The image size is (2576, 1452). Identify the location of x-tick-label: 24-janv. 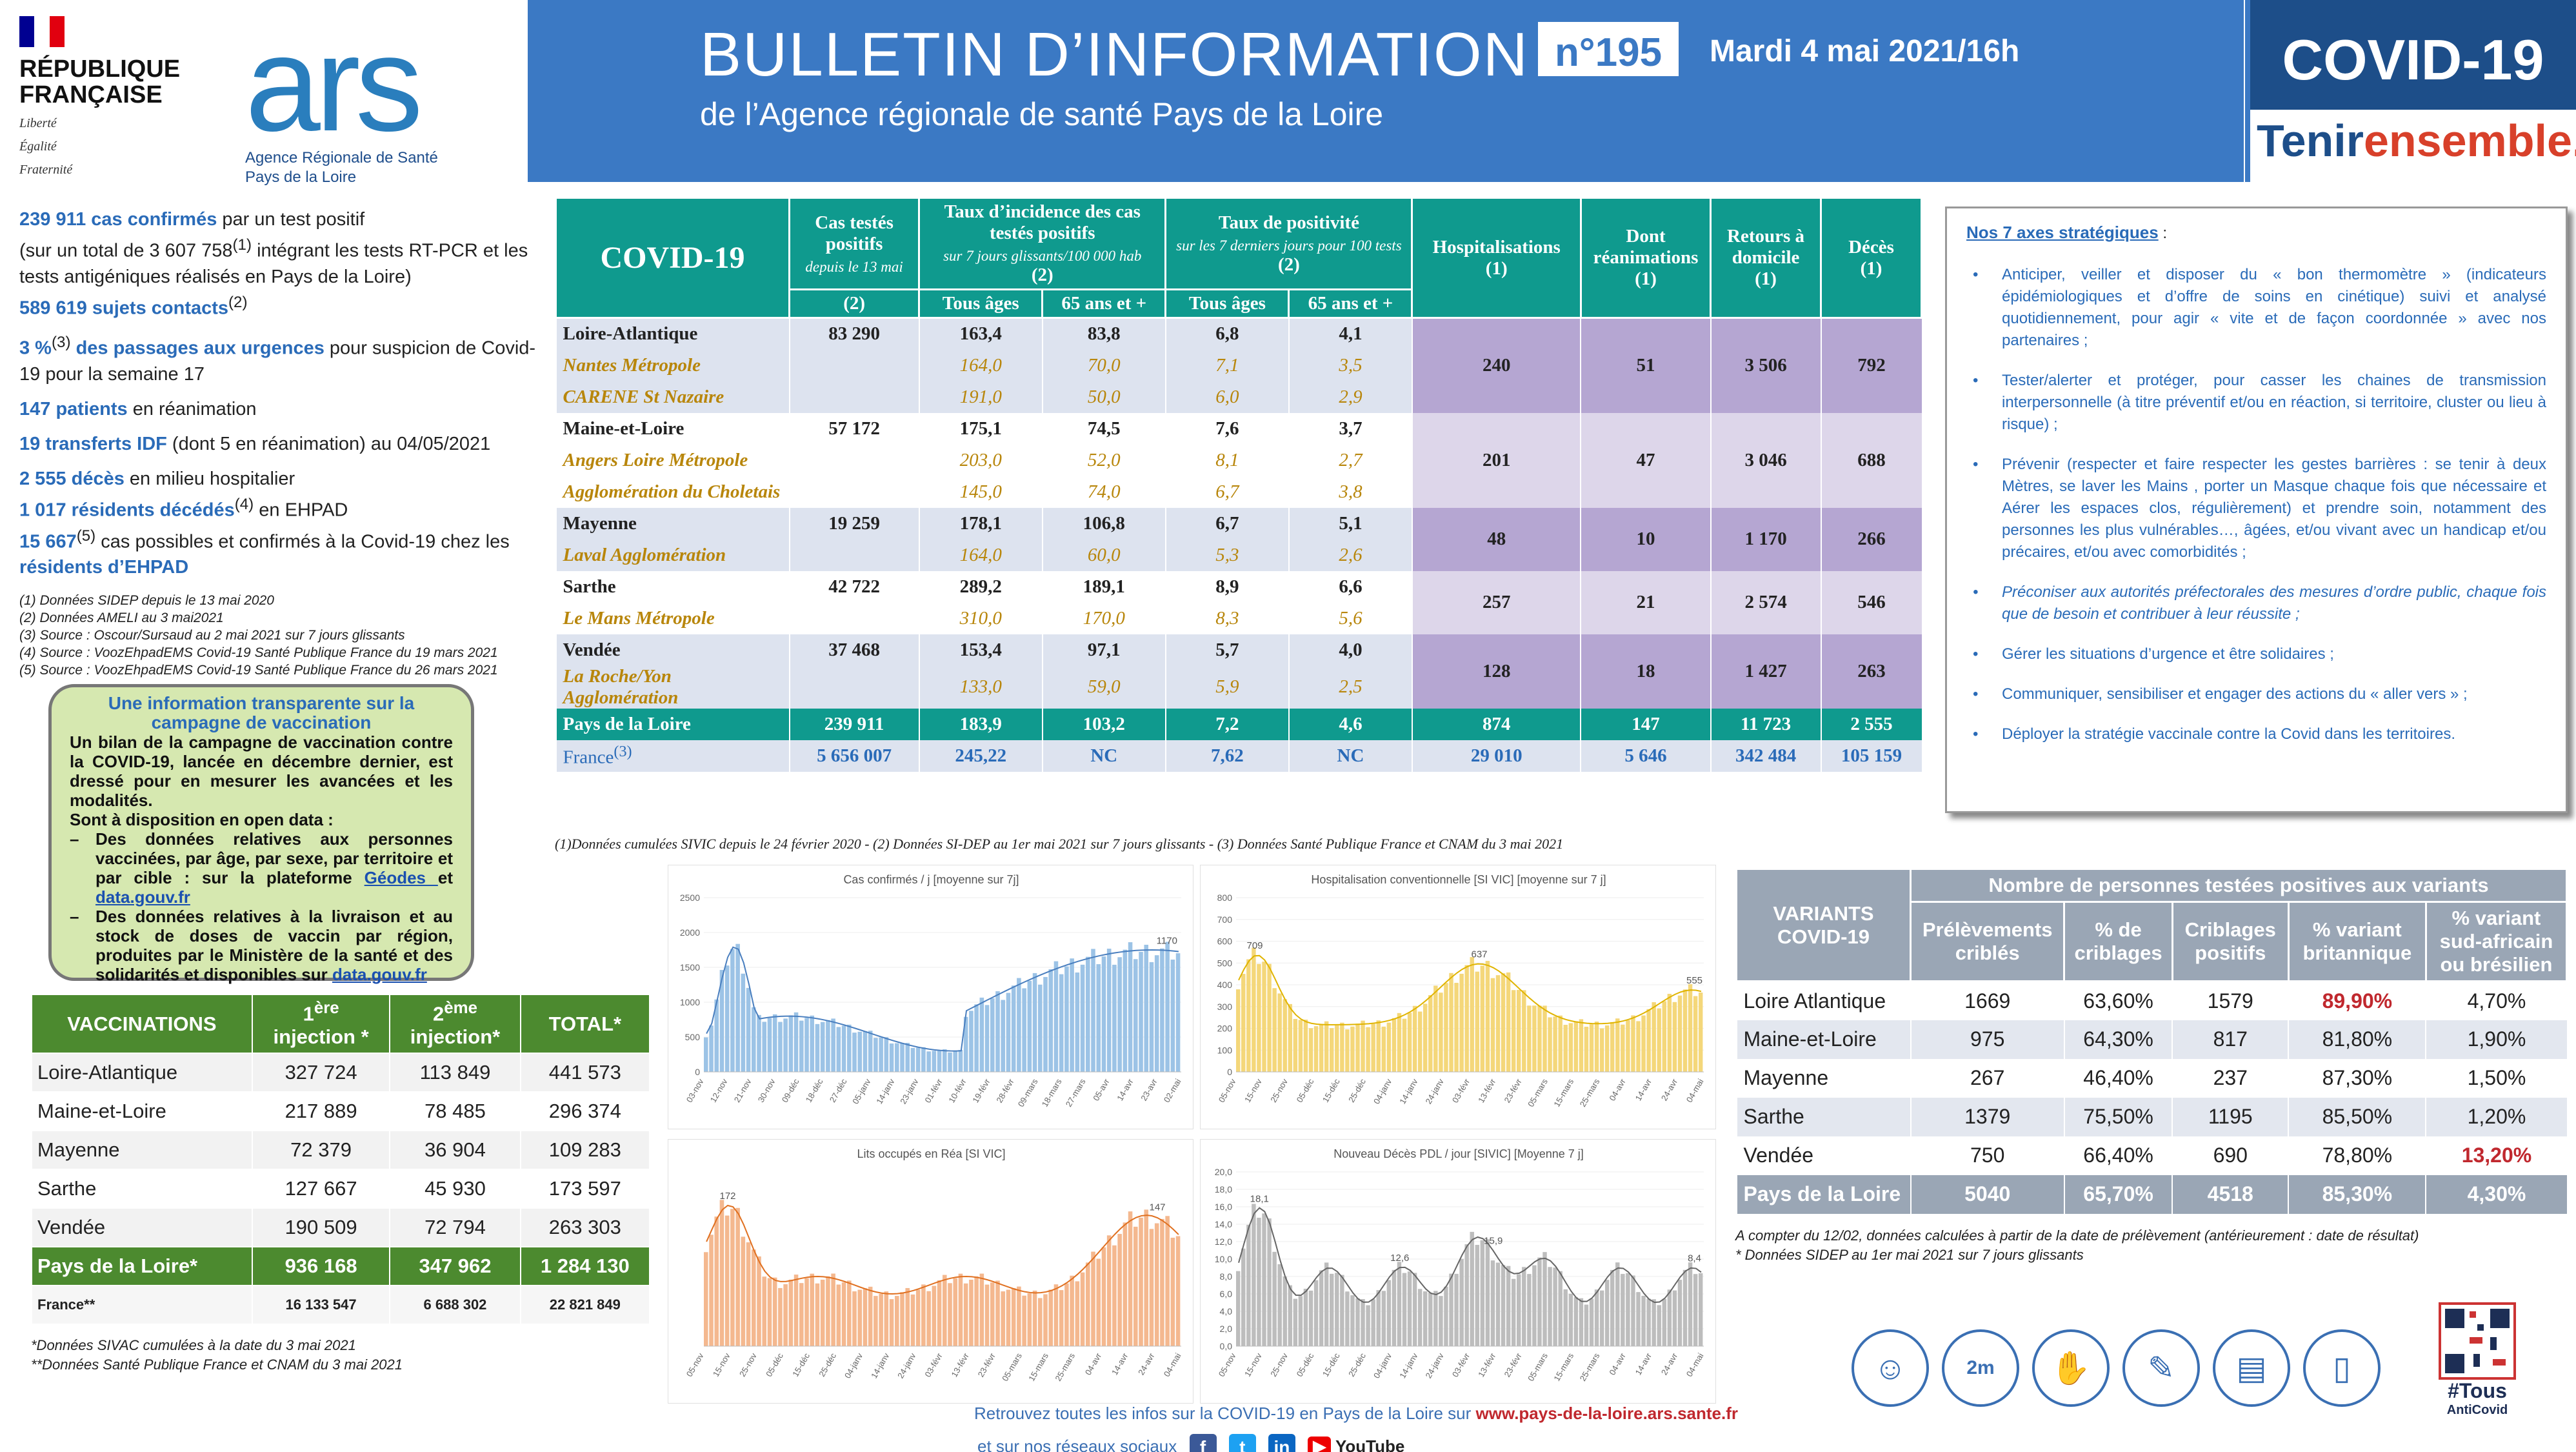
(906, 1365).